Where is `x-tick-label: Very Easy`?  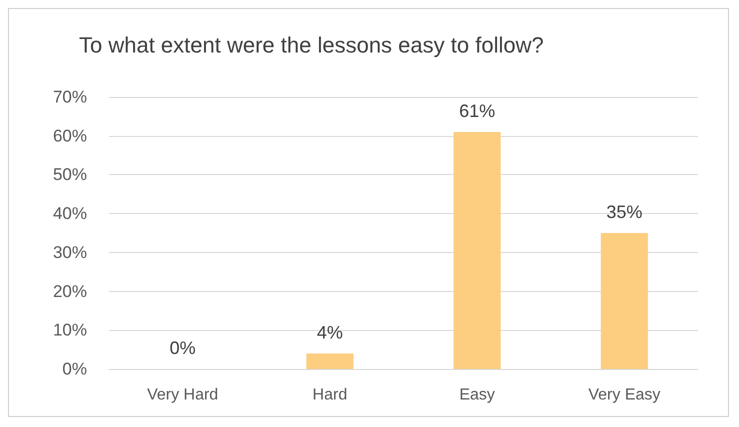 x-tick-label: Very Easy is located at coordinates (624, 395).